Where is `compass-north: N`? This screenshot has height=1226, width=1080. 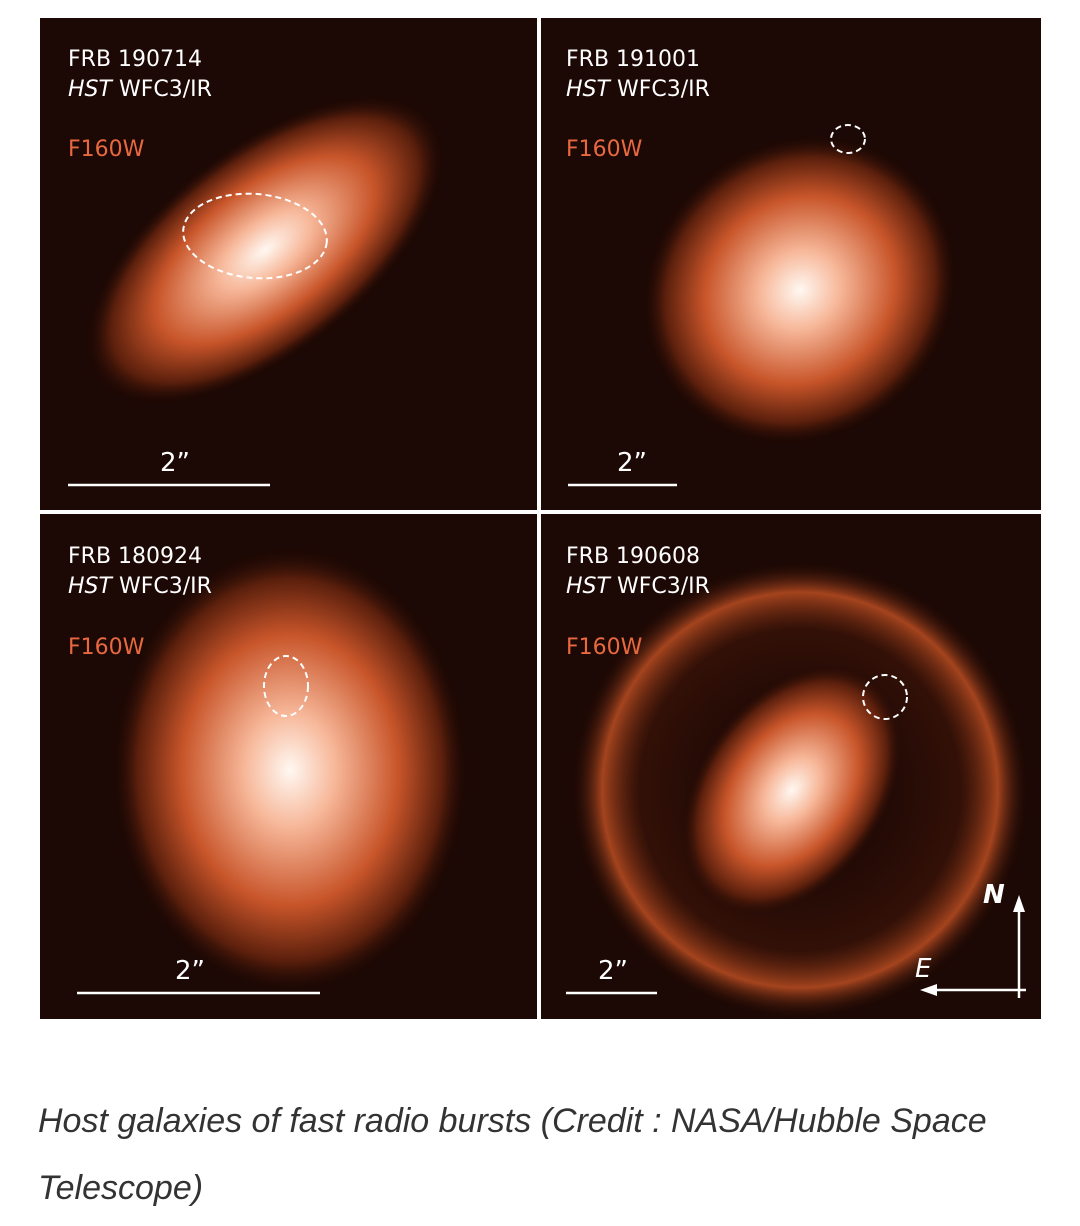
compass-north: N is located at coordinates (994, 895).